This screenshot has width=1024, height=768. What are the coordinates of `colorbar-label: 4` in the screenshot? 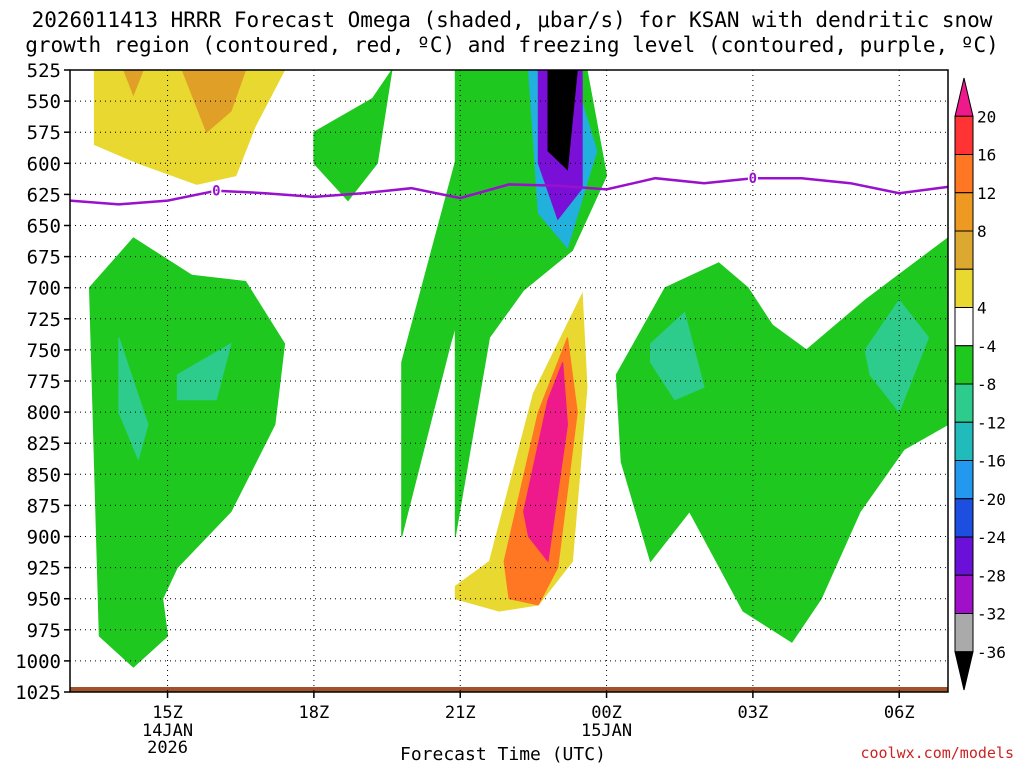 It's located at (982, 308).